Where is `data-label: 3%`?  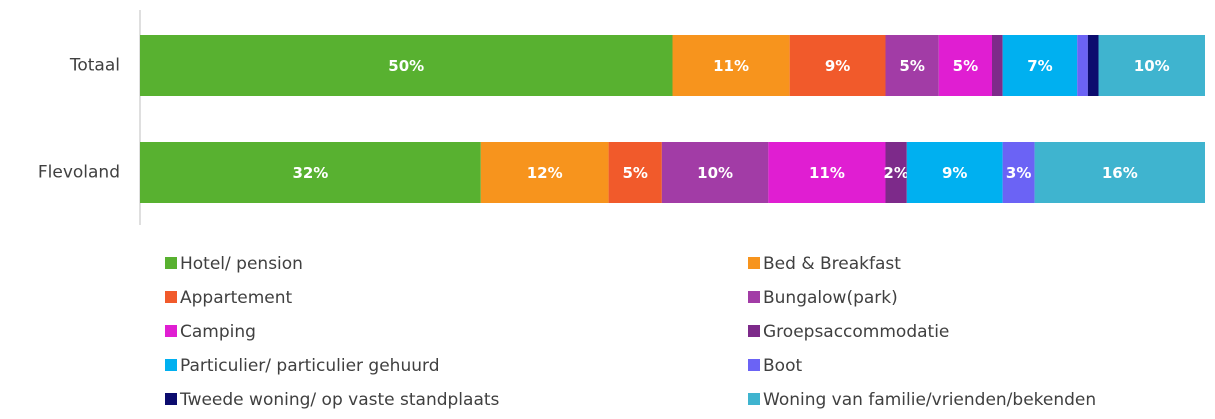
data-label: 3% is located at coordinates (1018, 173).